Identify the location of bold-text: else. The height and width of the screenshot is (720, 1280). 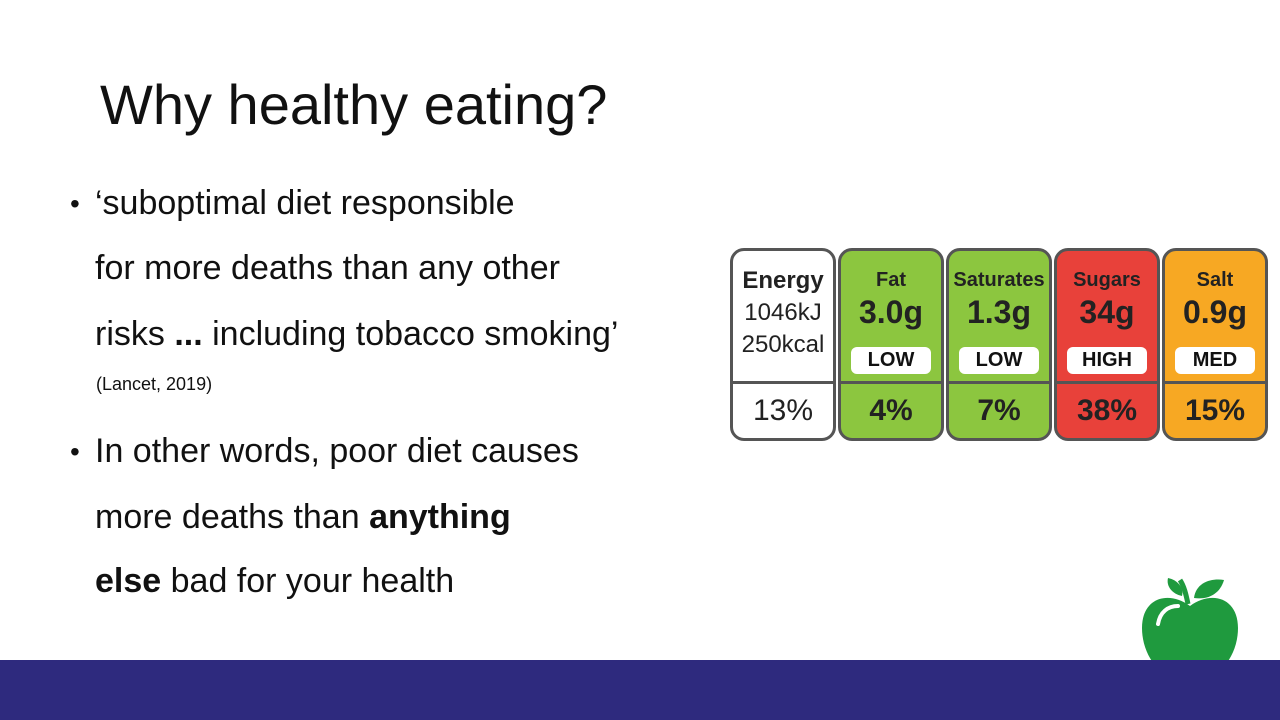
(128, 581).